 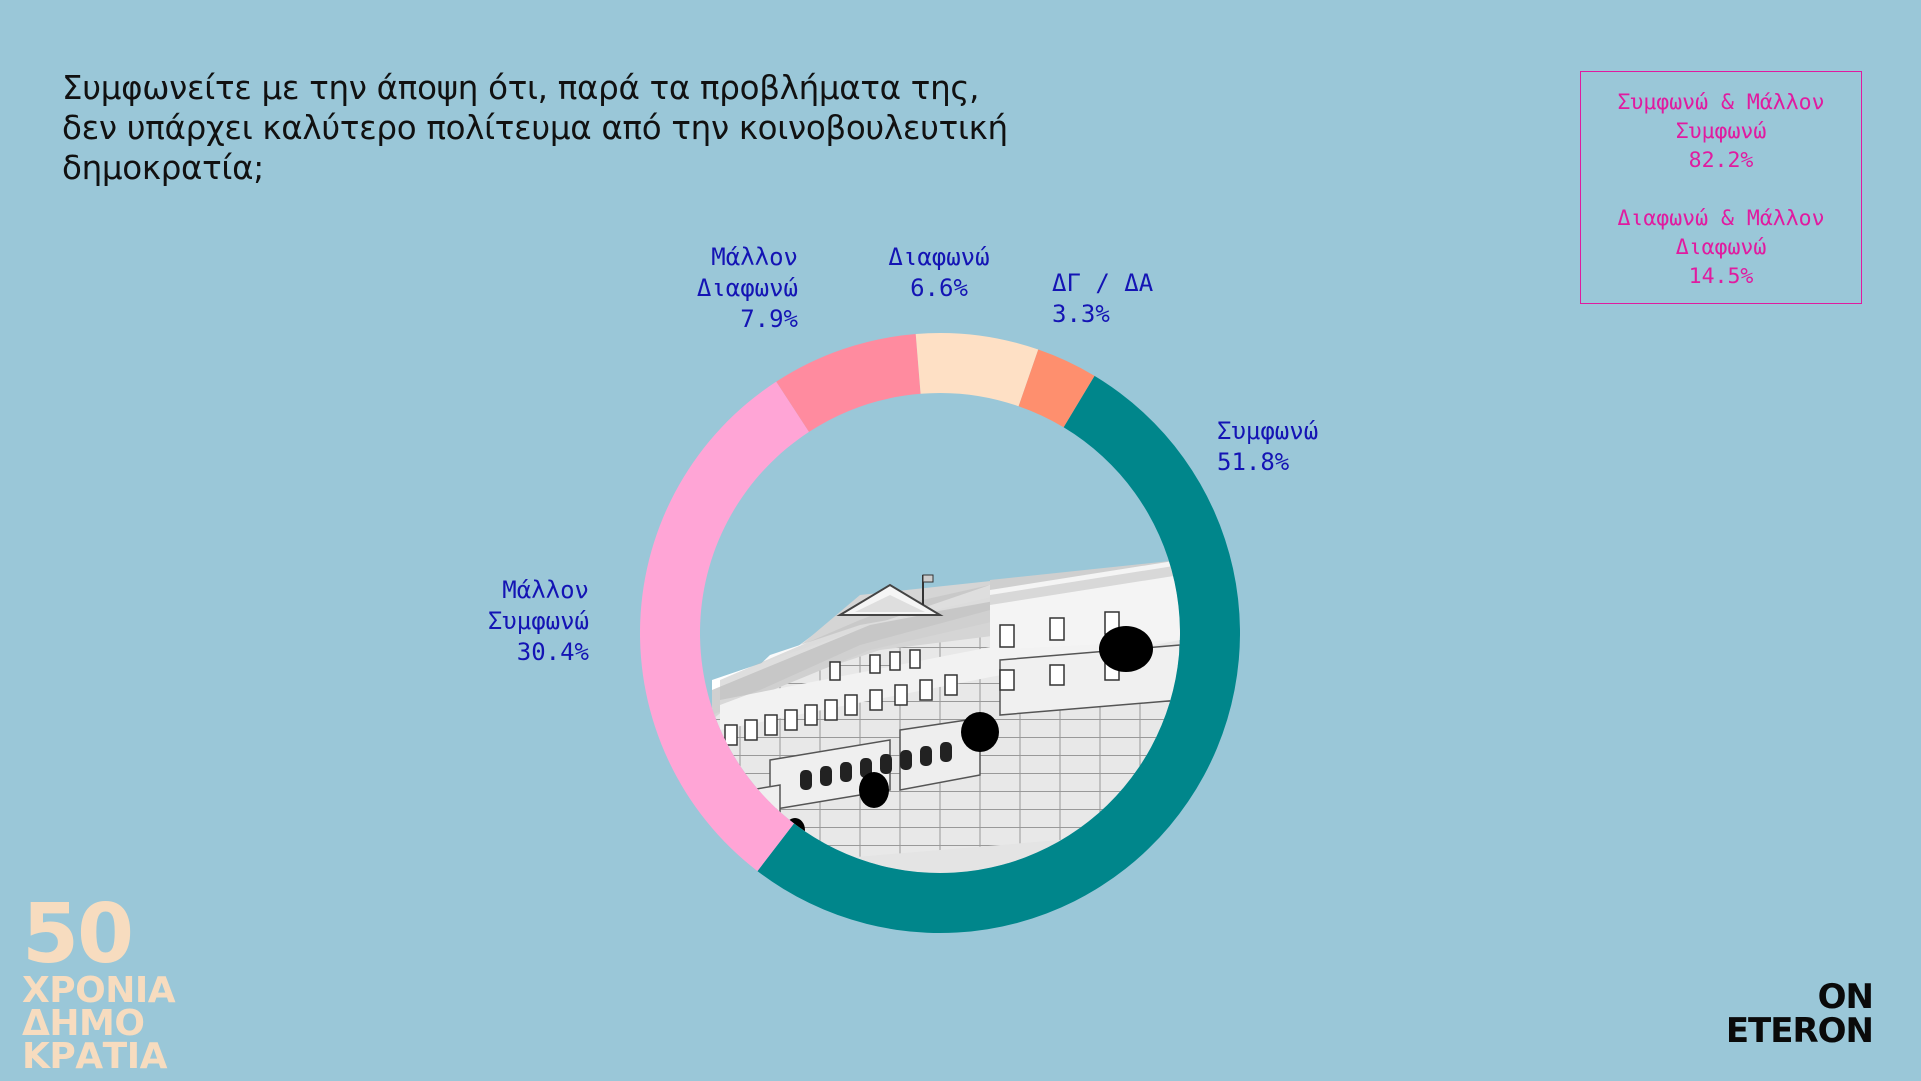 I want to click on label-agree-value: 51.8%, so click(x=1253, y=462).